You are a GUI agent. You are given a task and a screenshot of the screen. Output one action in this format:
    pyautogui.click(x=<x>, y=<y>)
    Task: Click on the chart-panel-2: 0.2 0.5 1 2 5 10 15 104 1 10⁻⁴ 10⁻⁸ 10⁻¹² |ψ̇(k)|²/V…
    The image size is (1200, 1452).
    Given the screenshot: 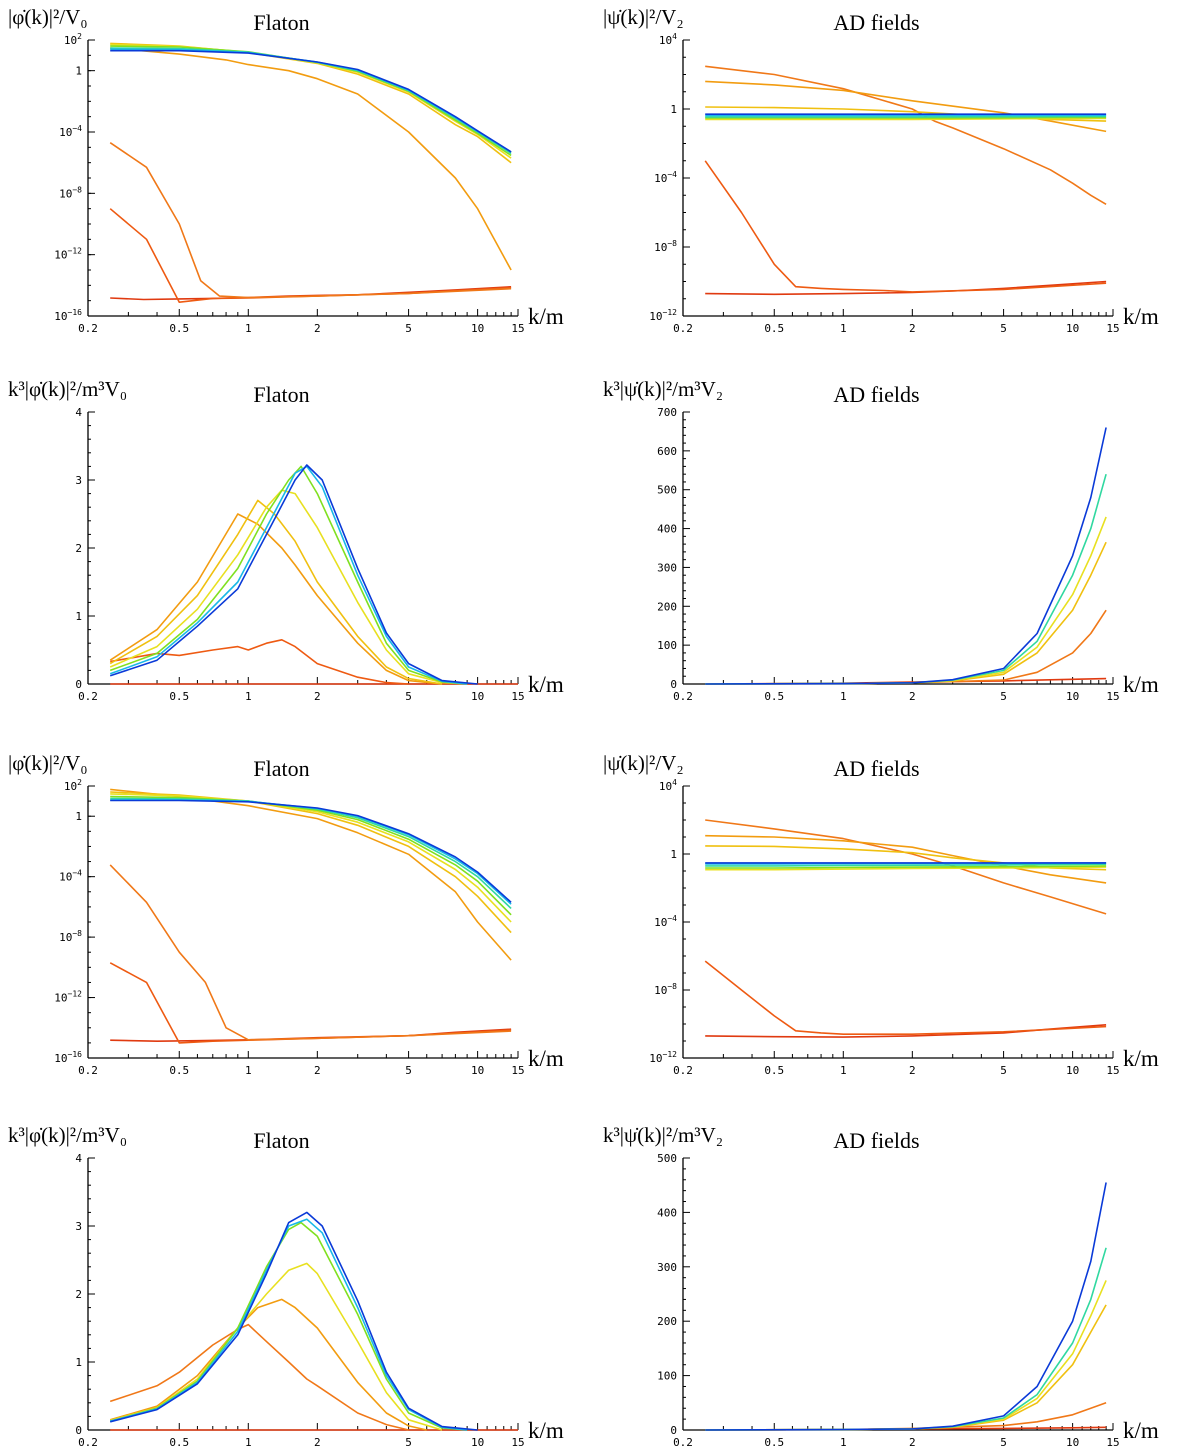 What is the action you would take?
    pyautogui.click(x=881, y=170)
    